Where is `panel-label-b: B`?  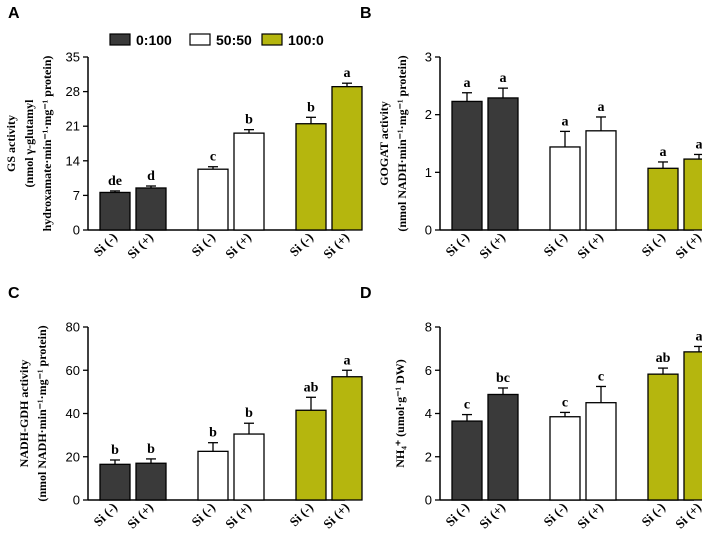
panel-label-b: B is located at coordinates (366, 13).